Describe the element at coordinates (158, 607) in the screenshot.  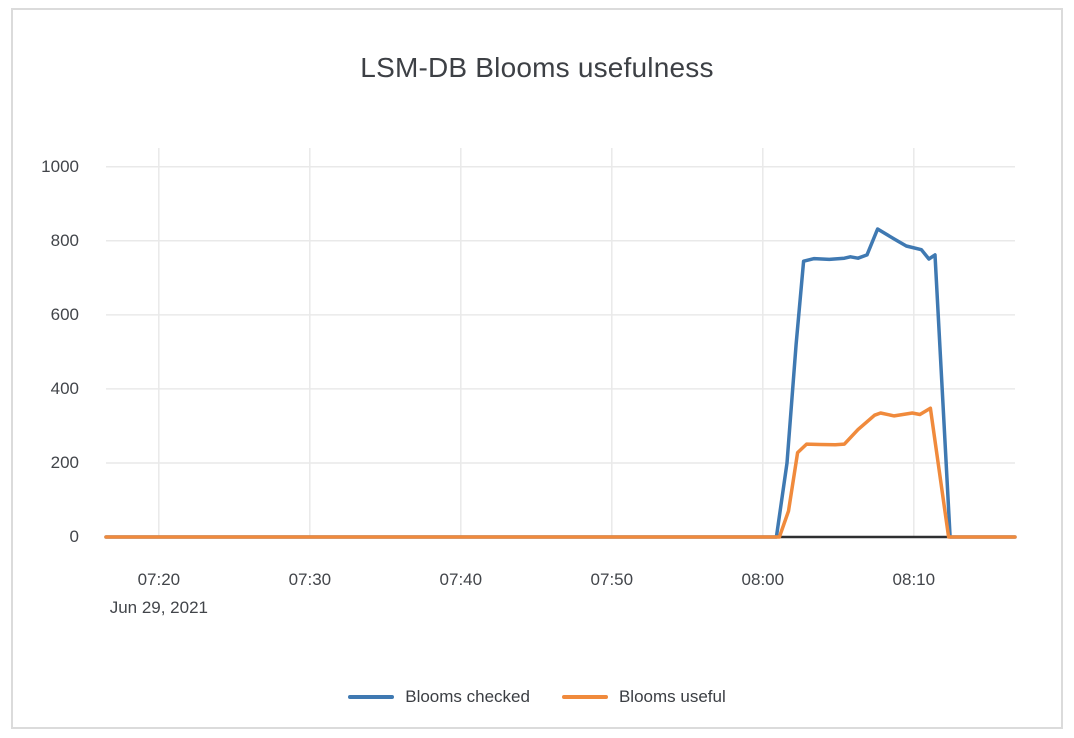
I see `x-axis-date-label: Jun 29, 2021` at that location.